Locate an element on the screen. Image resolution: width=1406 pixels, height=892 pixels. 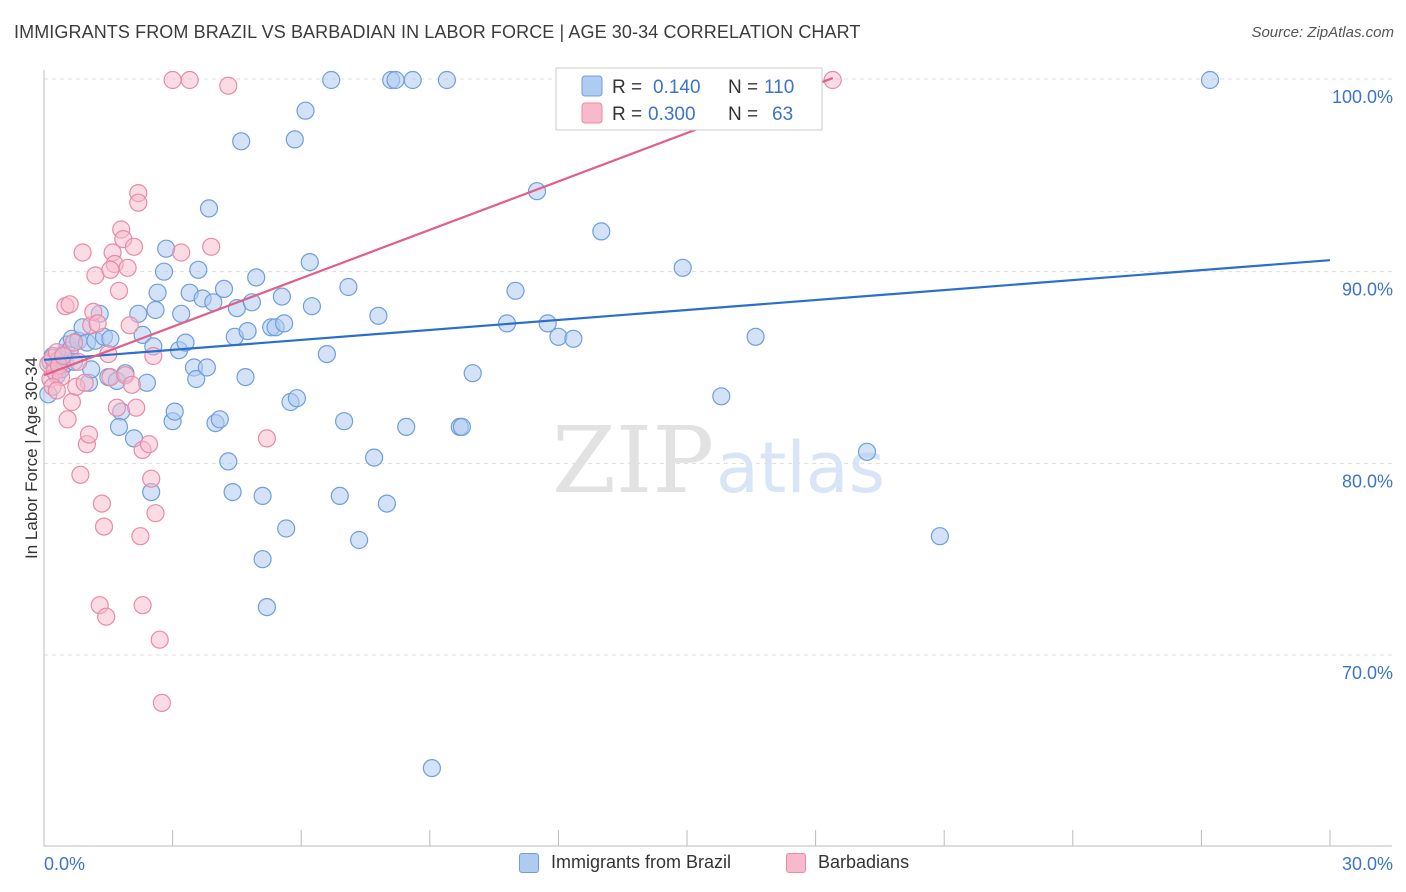
source-label: Source: ZipAtlas.com is located at coordinates (1322, 32).